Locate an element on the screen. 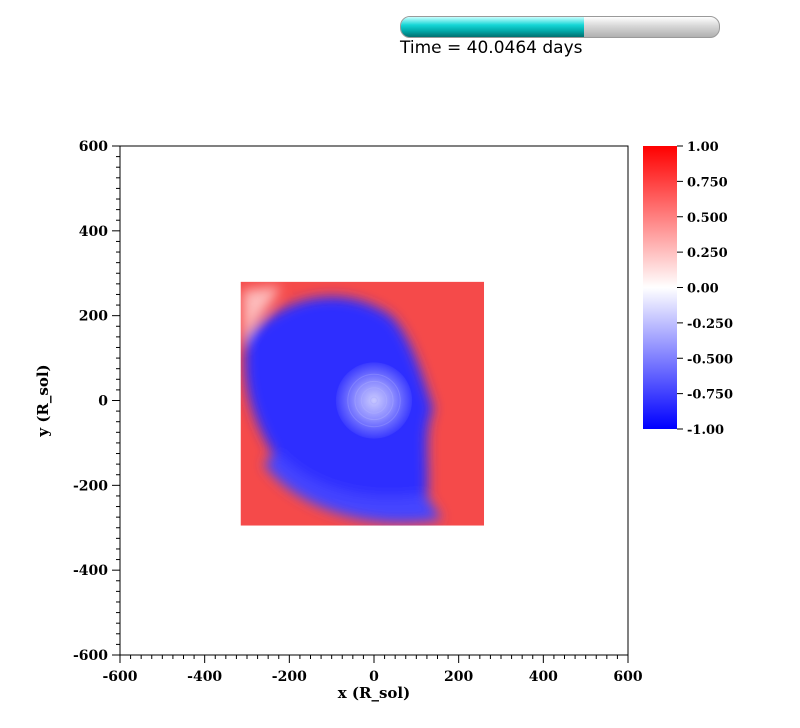  colorbar-tick-label: 0.00 is located at coordinates (703, 289).